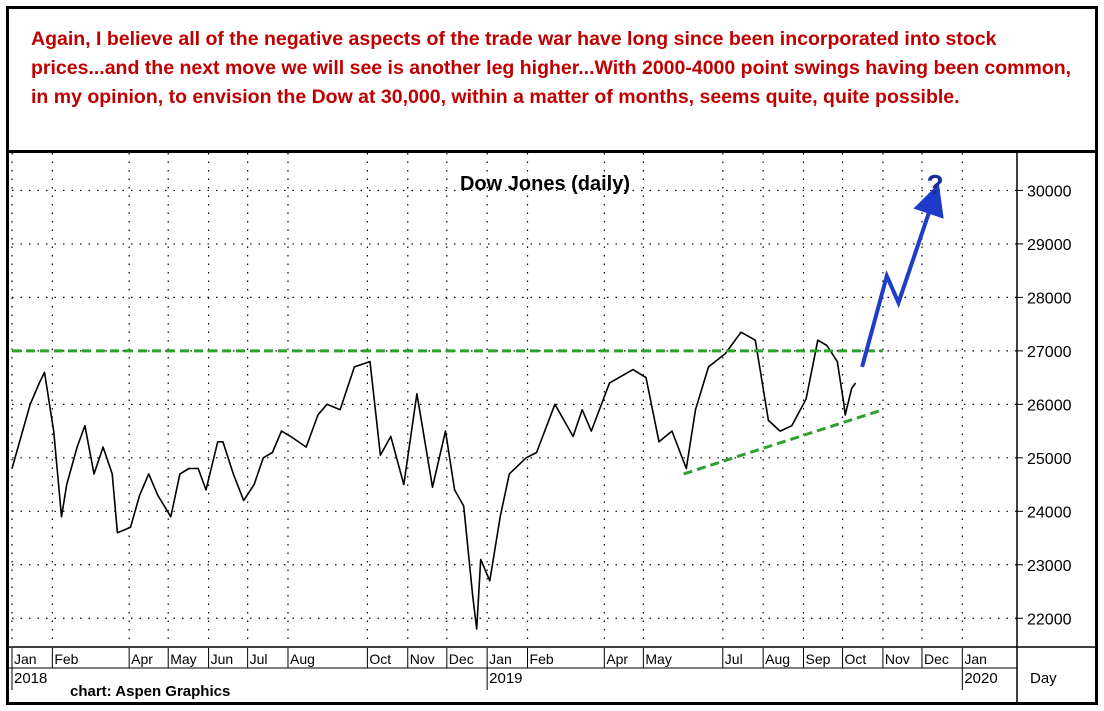 The height and width of the screenshot is (711, 1104). What do you see at coordinates (1049, 405) in the screenshot?
I see `y-tick-label: 26000` at bounding box center [1049, 405].